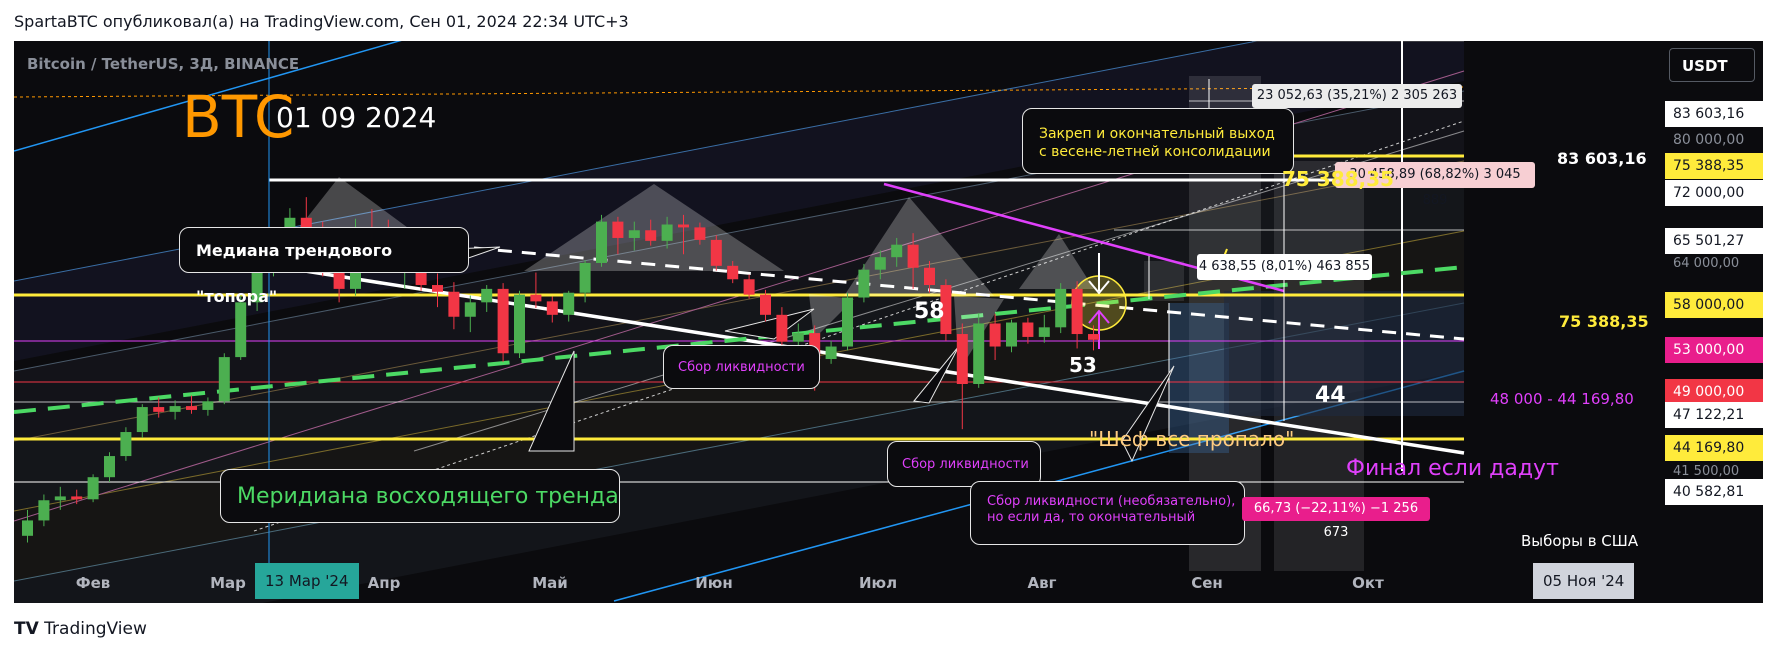 The image size is (1777, 657). Describe the element at coordinates (1604, 321) in the screenshot. I see `annotation-level-75-right: 75 388,35` at that location.